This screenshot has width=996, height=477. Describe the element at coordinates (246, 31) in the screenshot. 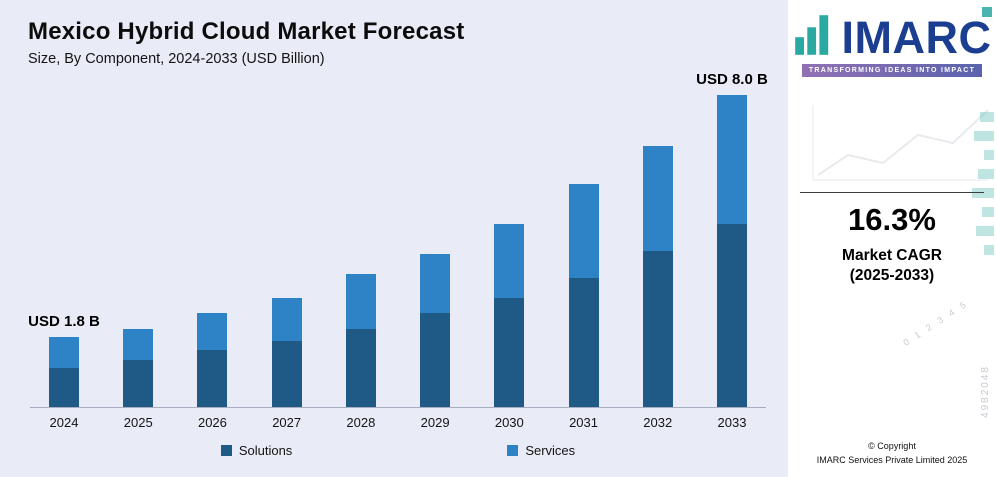

I see `chart-title: Mexico Hybrid Cloud Market Forecast` at that location.